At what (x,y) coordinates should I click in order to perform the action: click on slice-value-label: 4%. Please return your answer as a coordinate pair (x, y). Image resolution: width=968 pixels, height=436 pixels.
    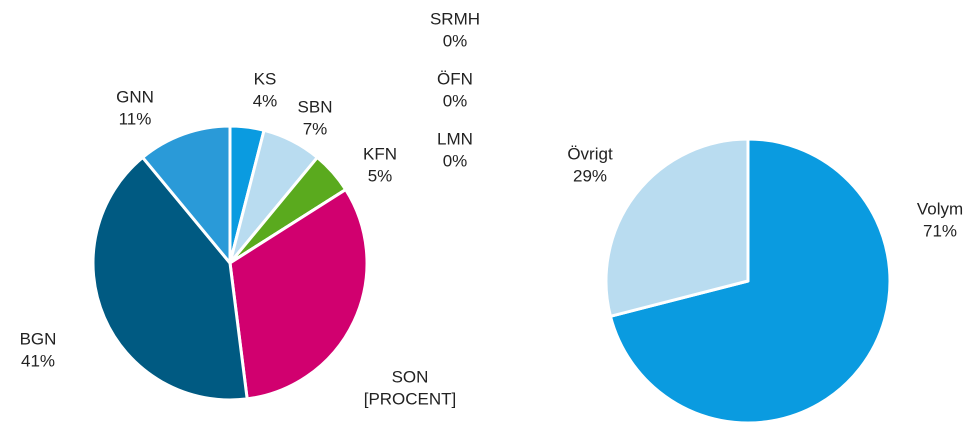
    Looking at the image, I should click on (265, 100).